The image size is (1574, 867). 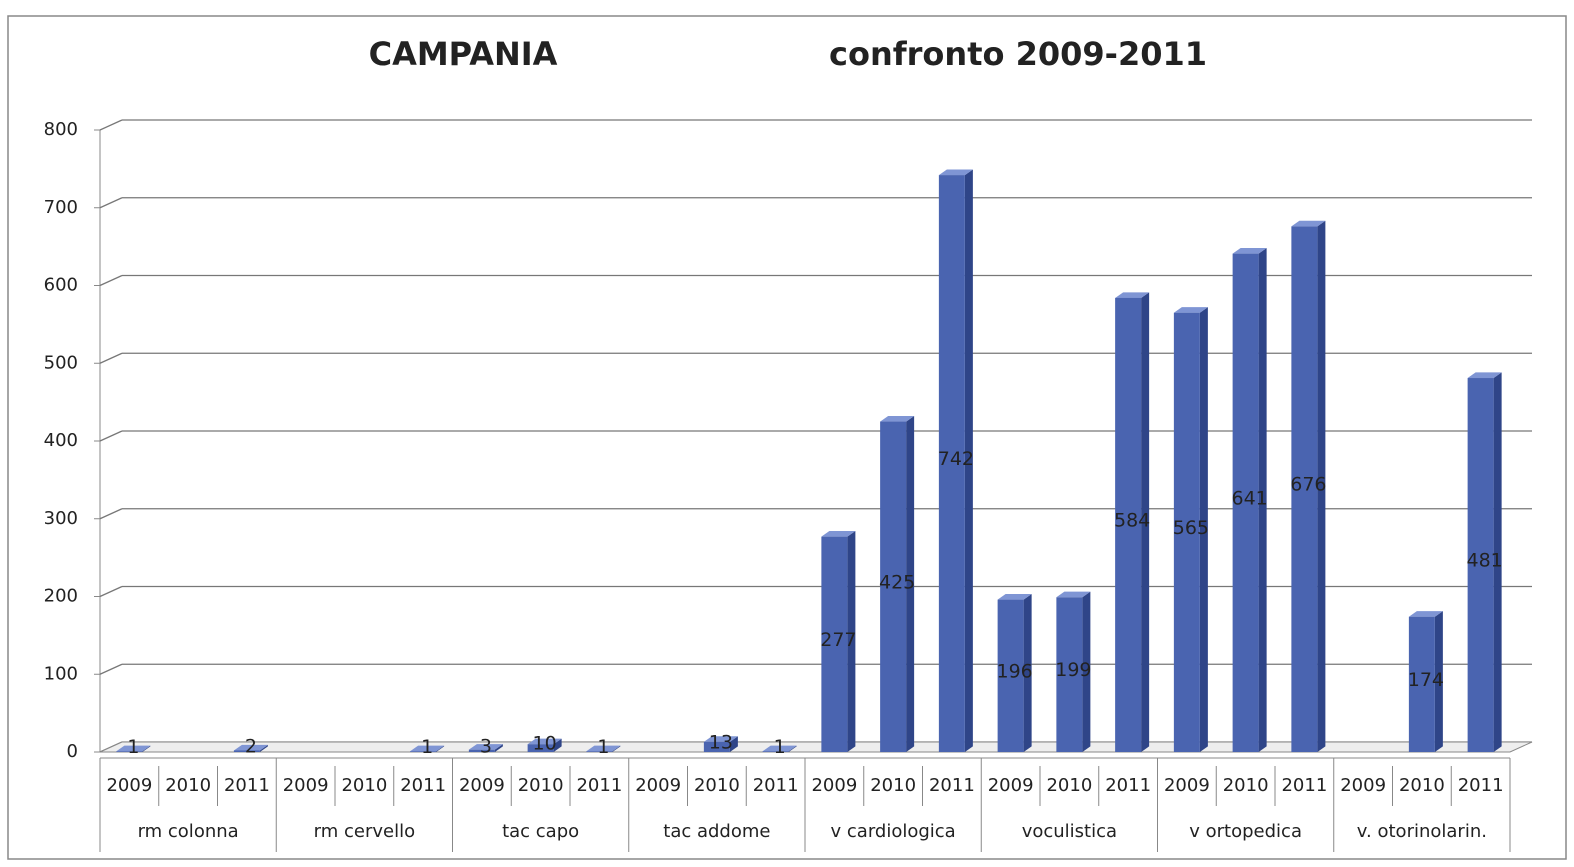 I want to click on chart-subtitle: confronto 2009-2011, so click(x=1018, y=54).